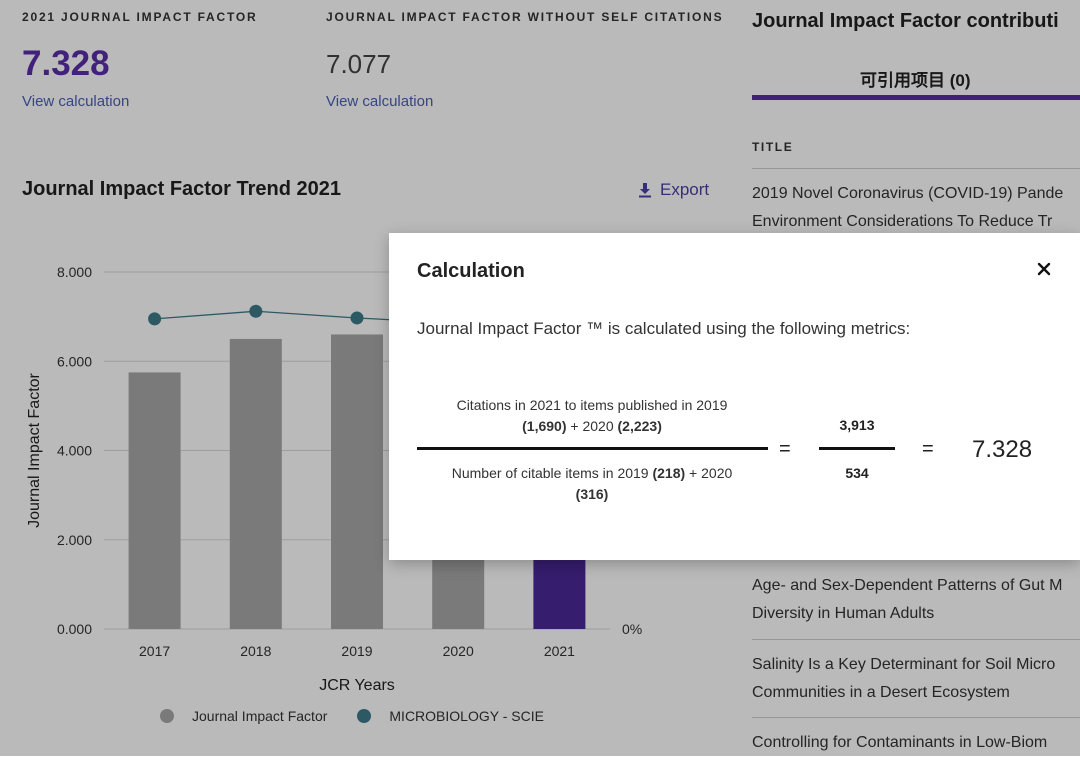 Image resolution: width=1080 pixels, height=757 pixels. I want to click on denominator-2019: (218), so click(669, 473).